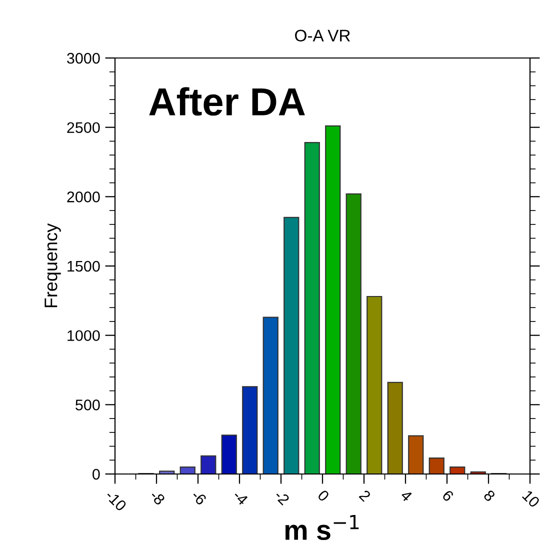  I want to click on y-tick-label: 500, so click(88, 405).